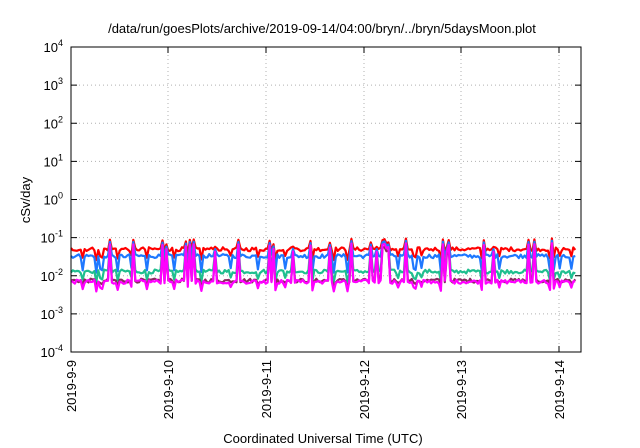  Describe the element at coordinates (52, 275) in the screenshot. I see `y-tick-label: 10⁻²` at that location.